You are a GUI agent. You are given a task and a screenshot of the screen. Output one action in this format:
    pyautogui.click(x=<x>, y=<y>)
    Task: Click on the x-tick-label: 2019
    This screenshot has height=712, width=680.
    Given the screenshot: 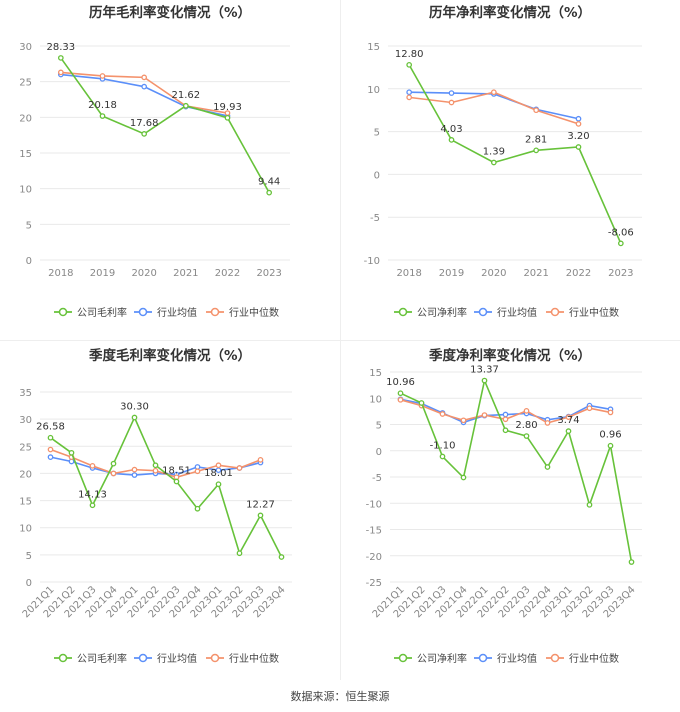 What is the action you would take?
    pyautogui.click(x=102, y=273)
    